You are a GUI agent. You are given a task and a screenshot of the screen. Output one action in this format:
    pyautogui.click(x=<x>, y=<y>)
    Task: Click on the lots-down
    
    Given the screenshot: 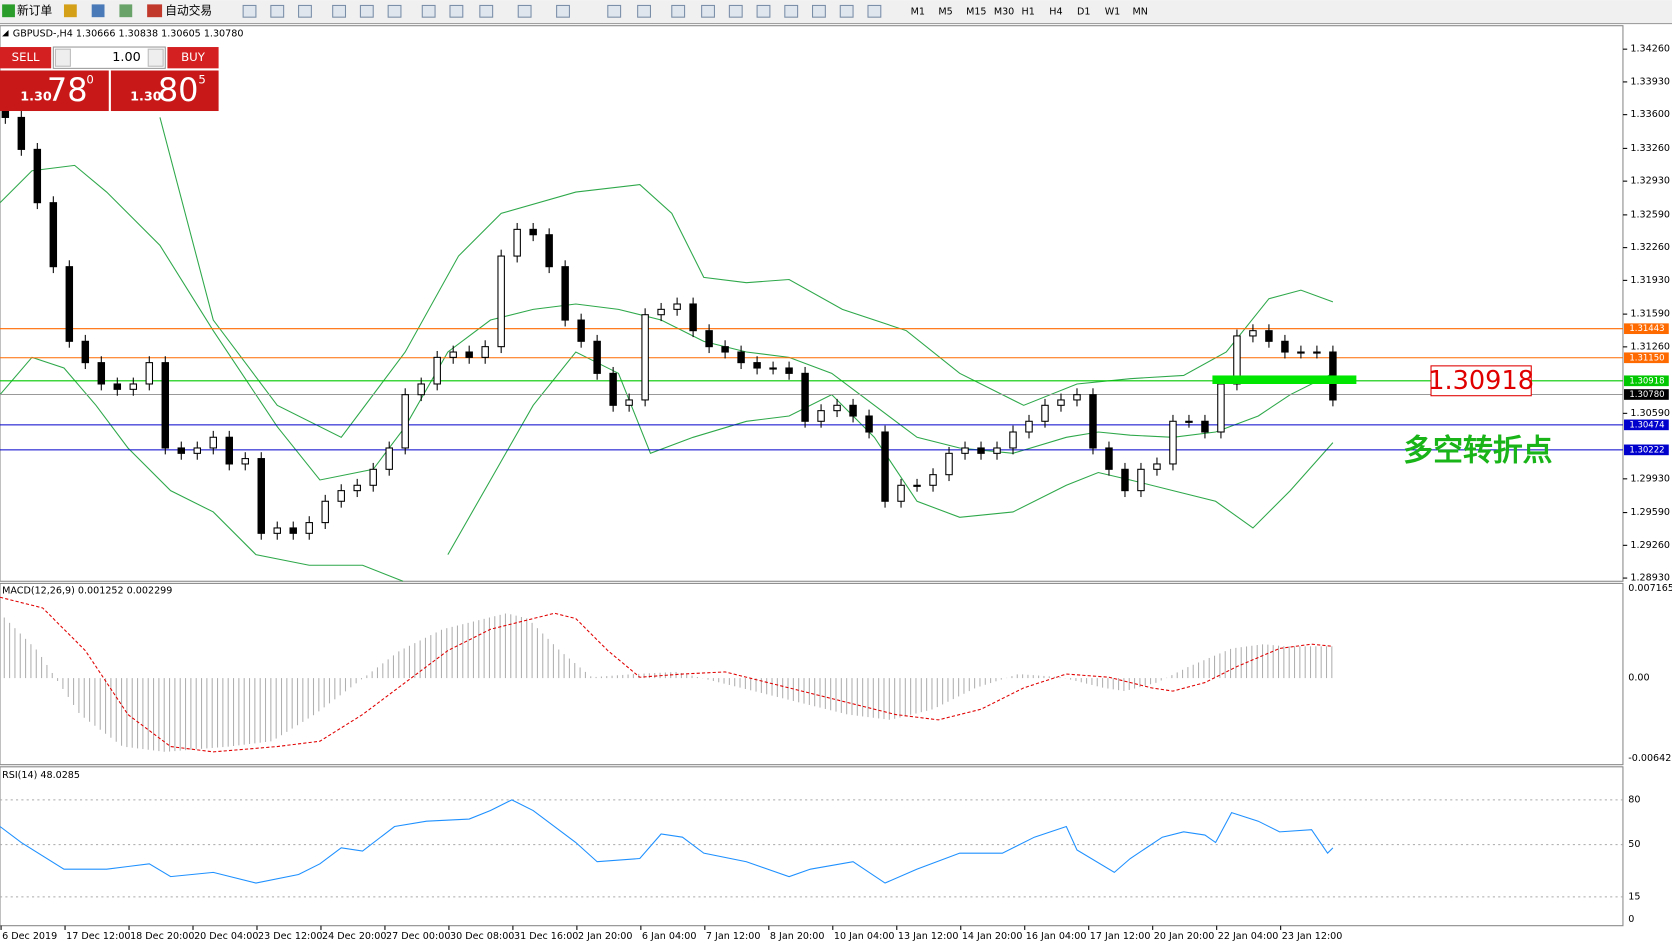 What is the action you would take?
    pyautogui.click(x=62, y=57)
    